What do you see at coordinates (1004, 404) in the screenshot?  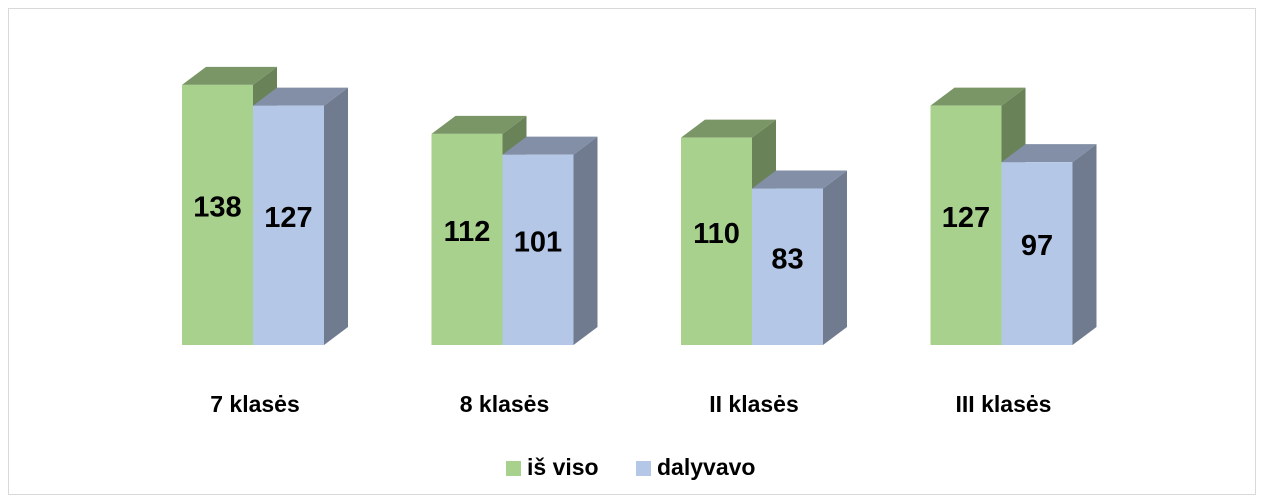 I see `x-tick-label: III klasės` at bounding box center [1004, 404].